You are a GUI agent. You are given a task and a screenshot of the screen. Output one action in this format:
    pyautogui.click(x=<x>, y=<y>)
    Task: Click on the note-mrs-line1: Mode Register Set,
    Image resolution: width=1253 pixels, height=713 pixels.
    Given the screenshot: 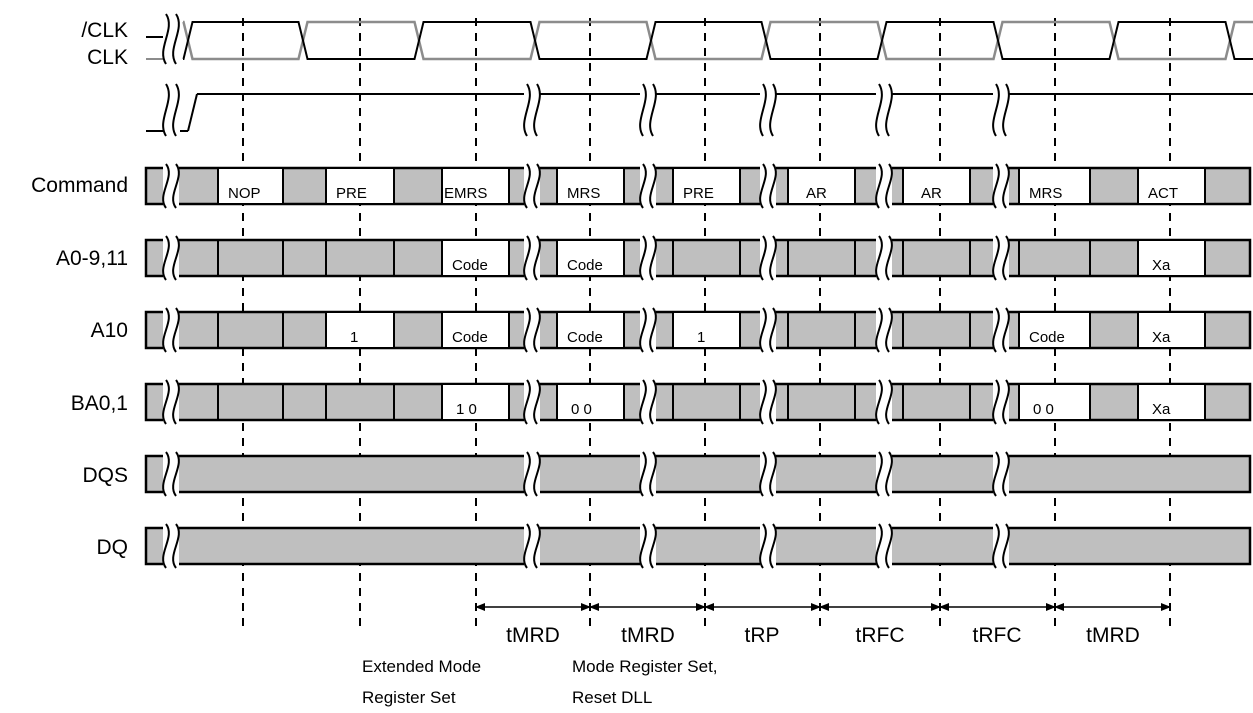 What is the action you would take?
    pyautogui.click(x=645, y=666)
    